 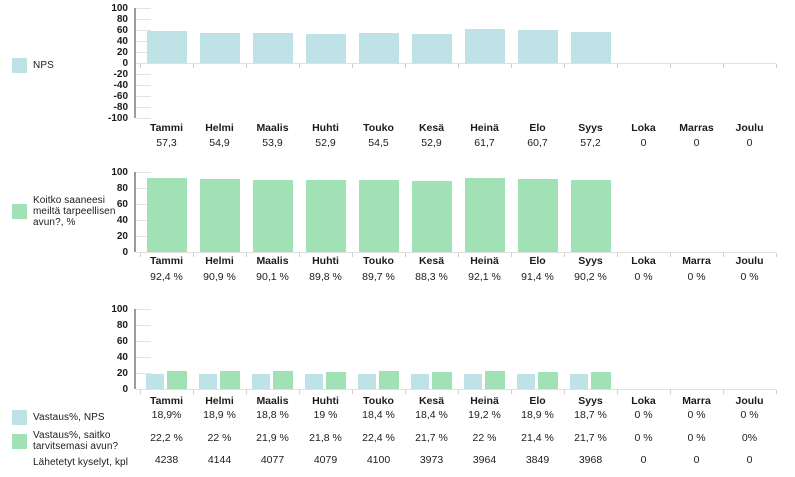 What do you see at coordinates (166, 143) in the screenshot?
I see `value-label: 57,3` at bounding box center [166, 143].